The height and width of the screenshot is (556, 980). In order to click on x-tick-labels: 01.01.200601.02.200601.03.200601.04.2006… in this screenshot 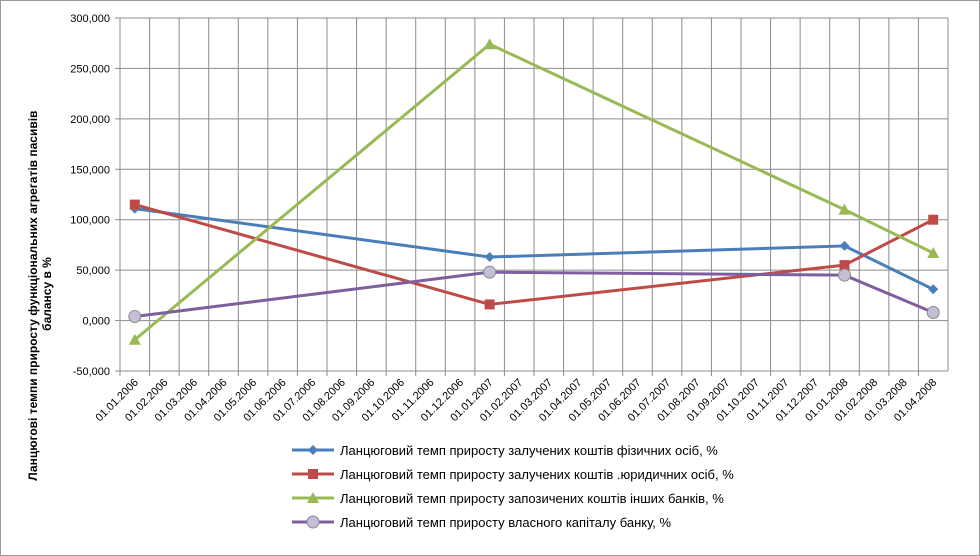, I will do `click(516, 400)`.